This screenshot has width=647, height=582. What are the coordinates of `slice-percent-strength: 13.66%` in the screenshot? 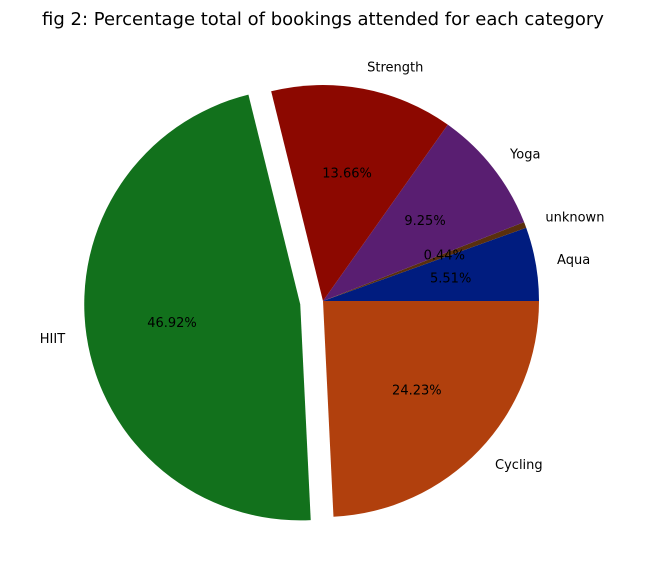 It's located at (347, 174).